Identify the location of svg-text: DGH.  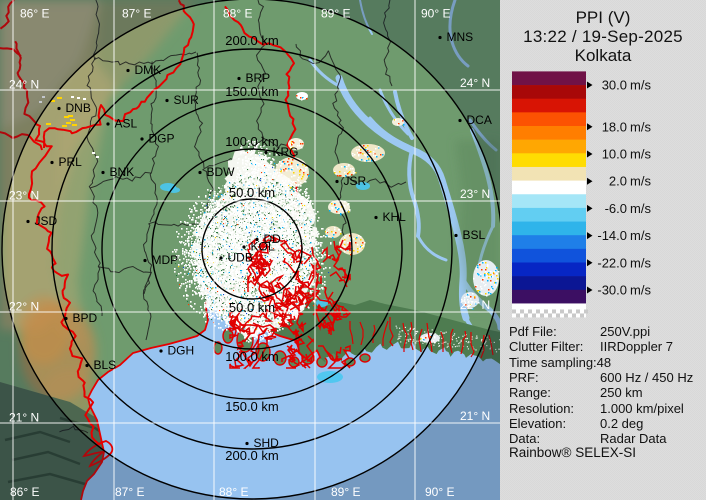
(181, 351).